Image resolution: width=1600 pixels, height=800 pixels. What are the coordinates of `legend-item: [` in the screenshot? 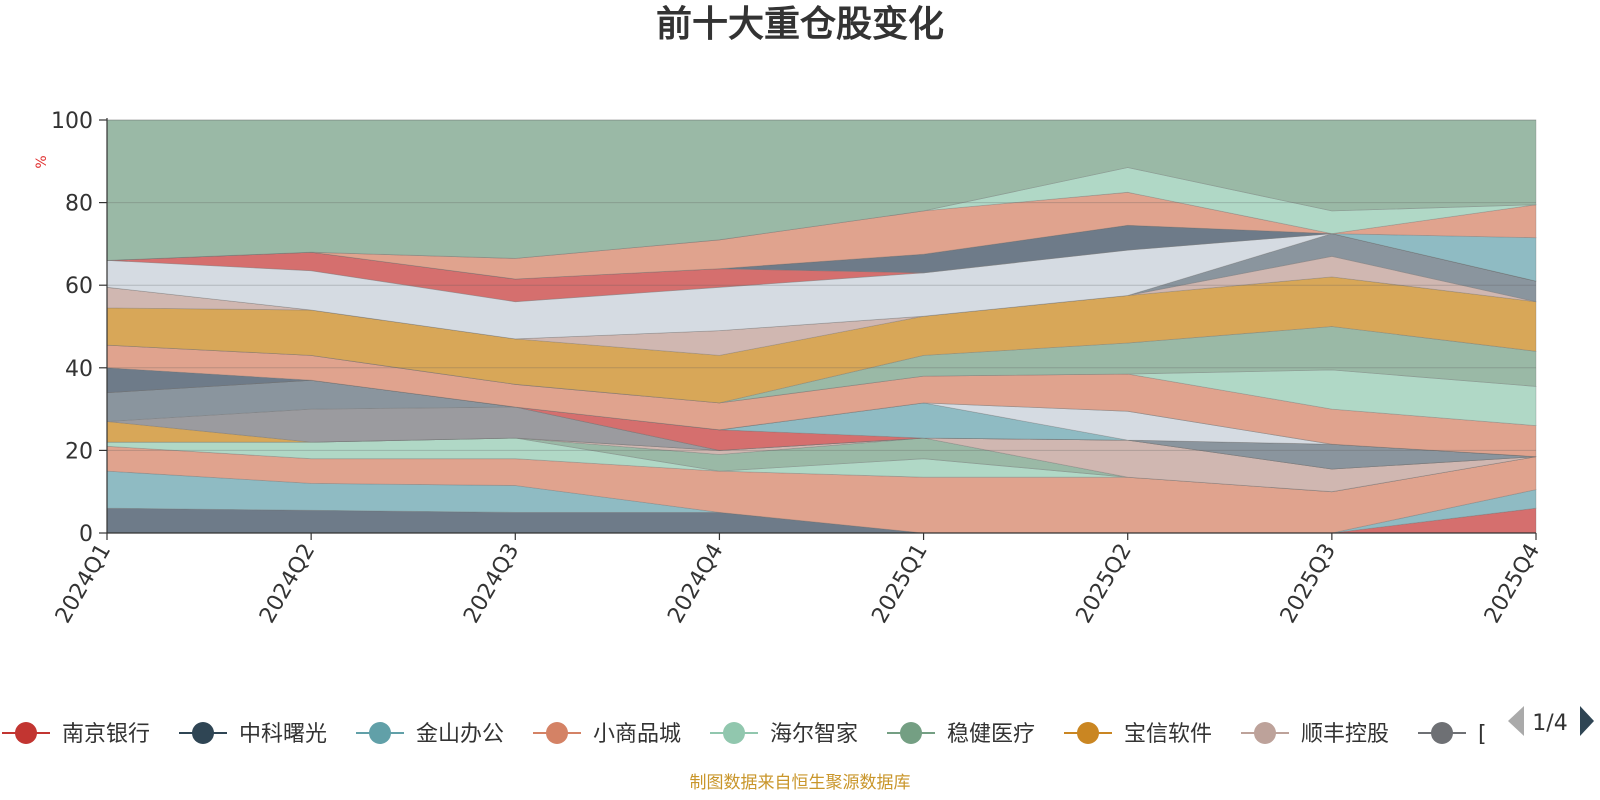 It's located at (1452, 734).